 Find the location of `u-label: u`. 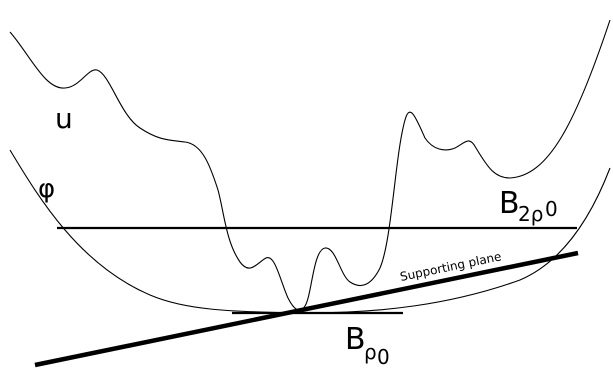

u-label: u is located at coordinates (64, 118).